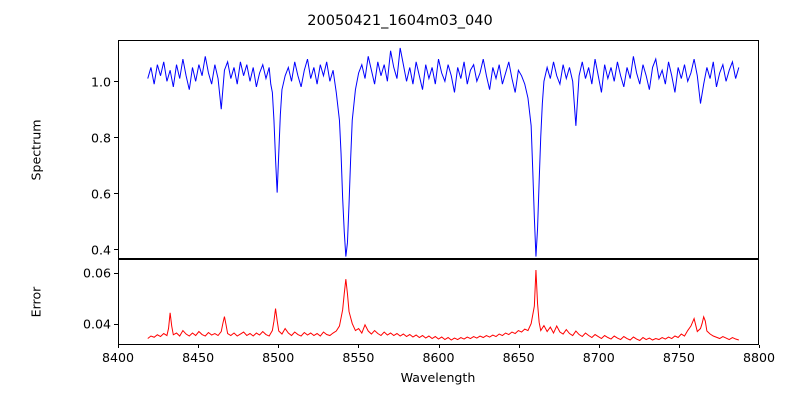 This screenshot has height=400, width=800. Describe the element at coordinates (438, 357) in the screenshot. I see `xtick-label-4: 8600` at that location.